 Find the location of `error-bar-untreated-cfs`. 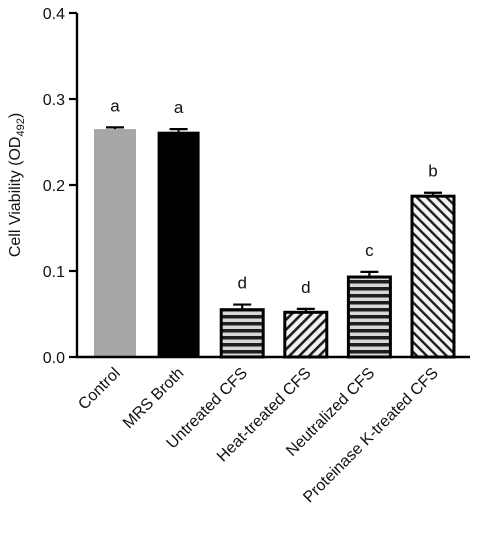

error-bar-untreated-cfs is located at coordinates (242, 306).